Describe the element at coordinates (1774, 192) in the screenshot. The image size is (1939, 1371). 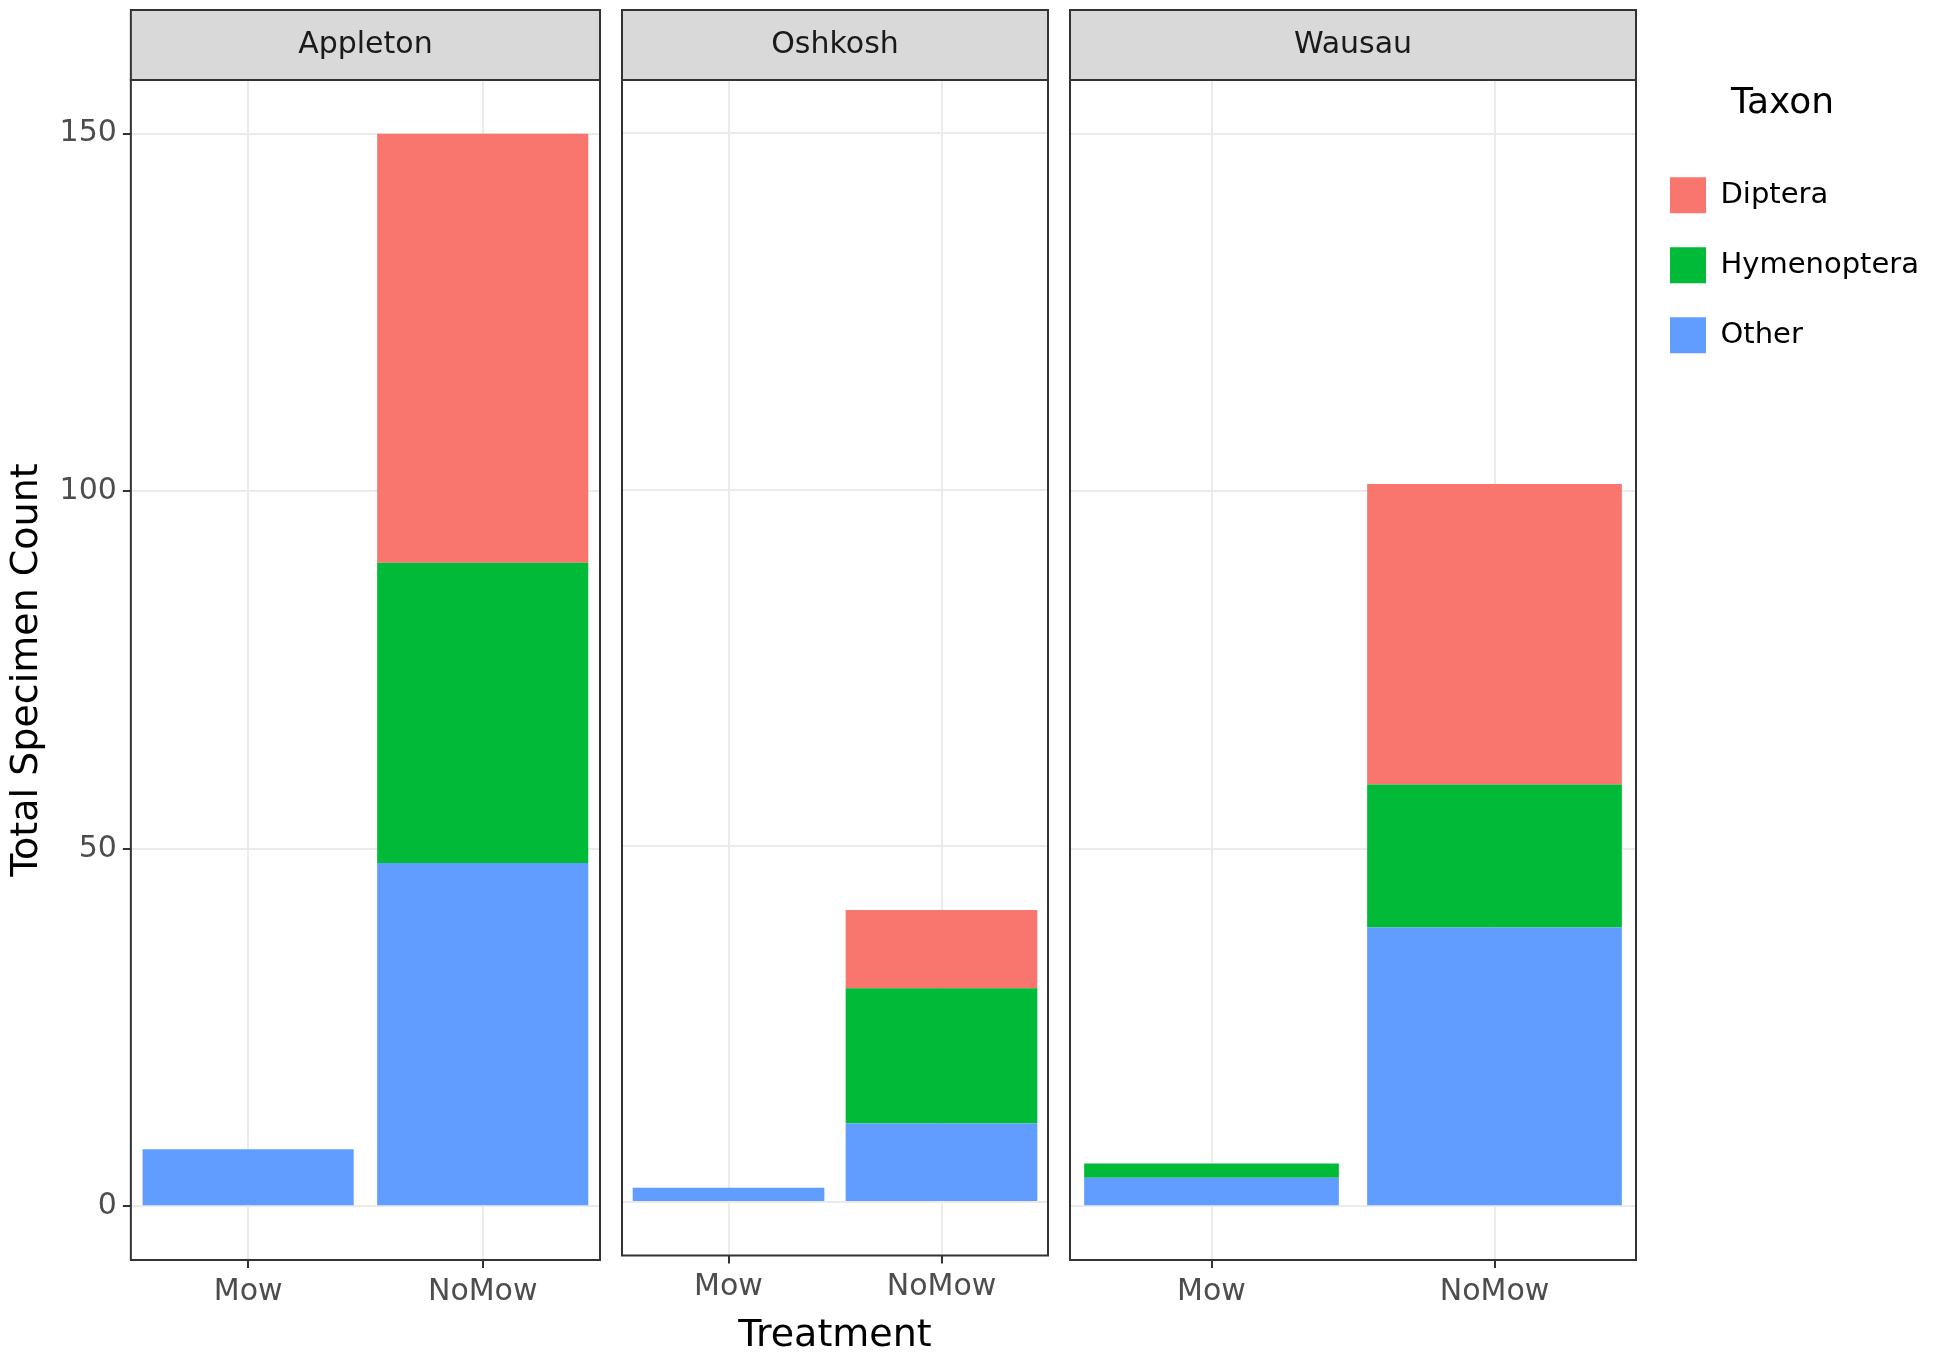
I see `legend-label: Diptera` at that location.